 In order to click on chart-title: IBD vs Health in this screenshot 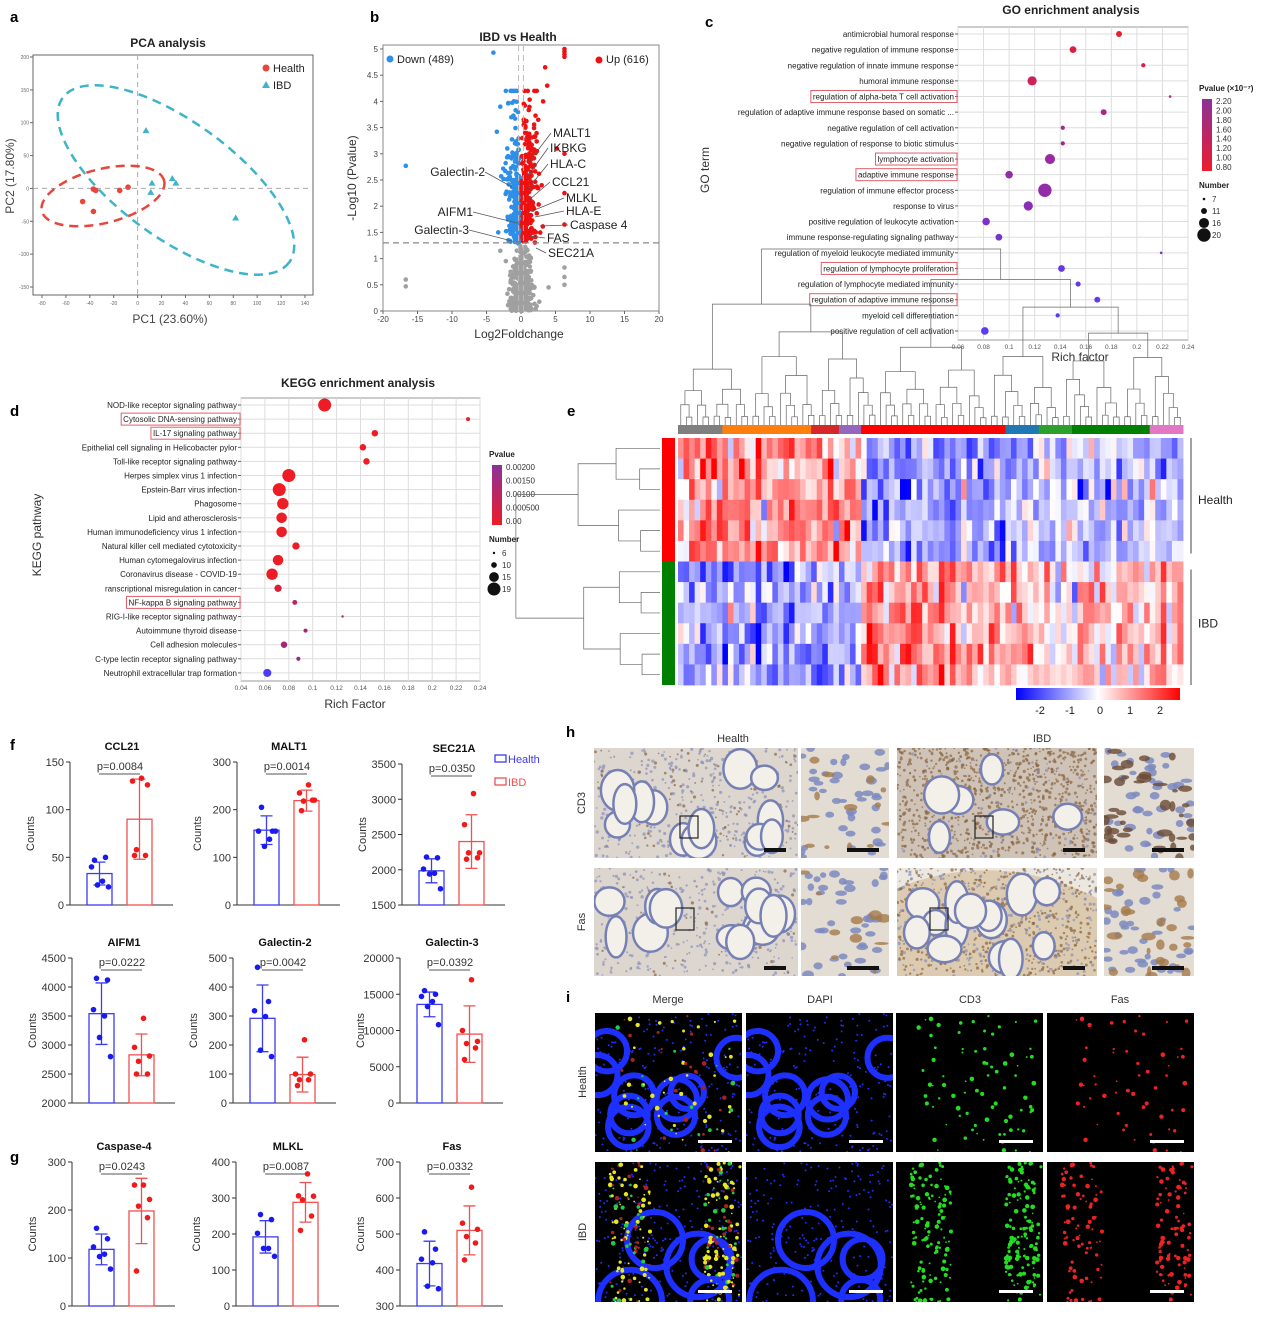, I will do `click(517, 37)`.